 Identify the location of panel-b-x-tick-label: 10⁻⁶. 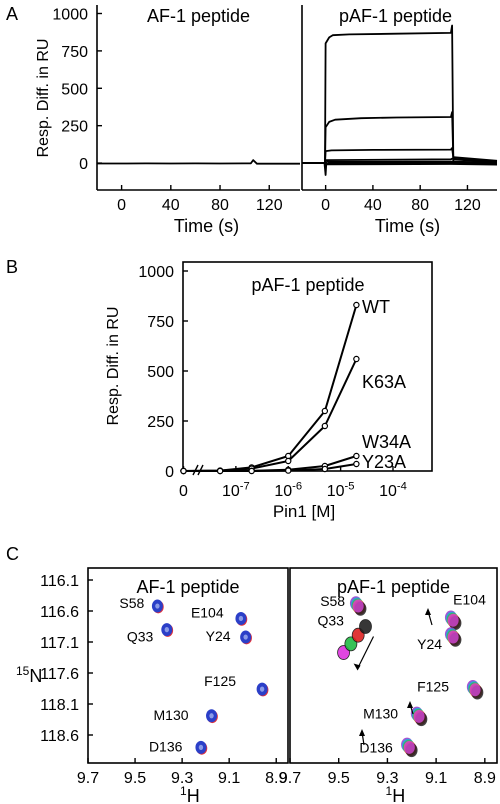
(288, 490).